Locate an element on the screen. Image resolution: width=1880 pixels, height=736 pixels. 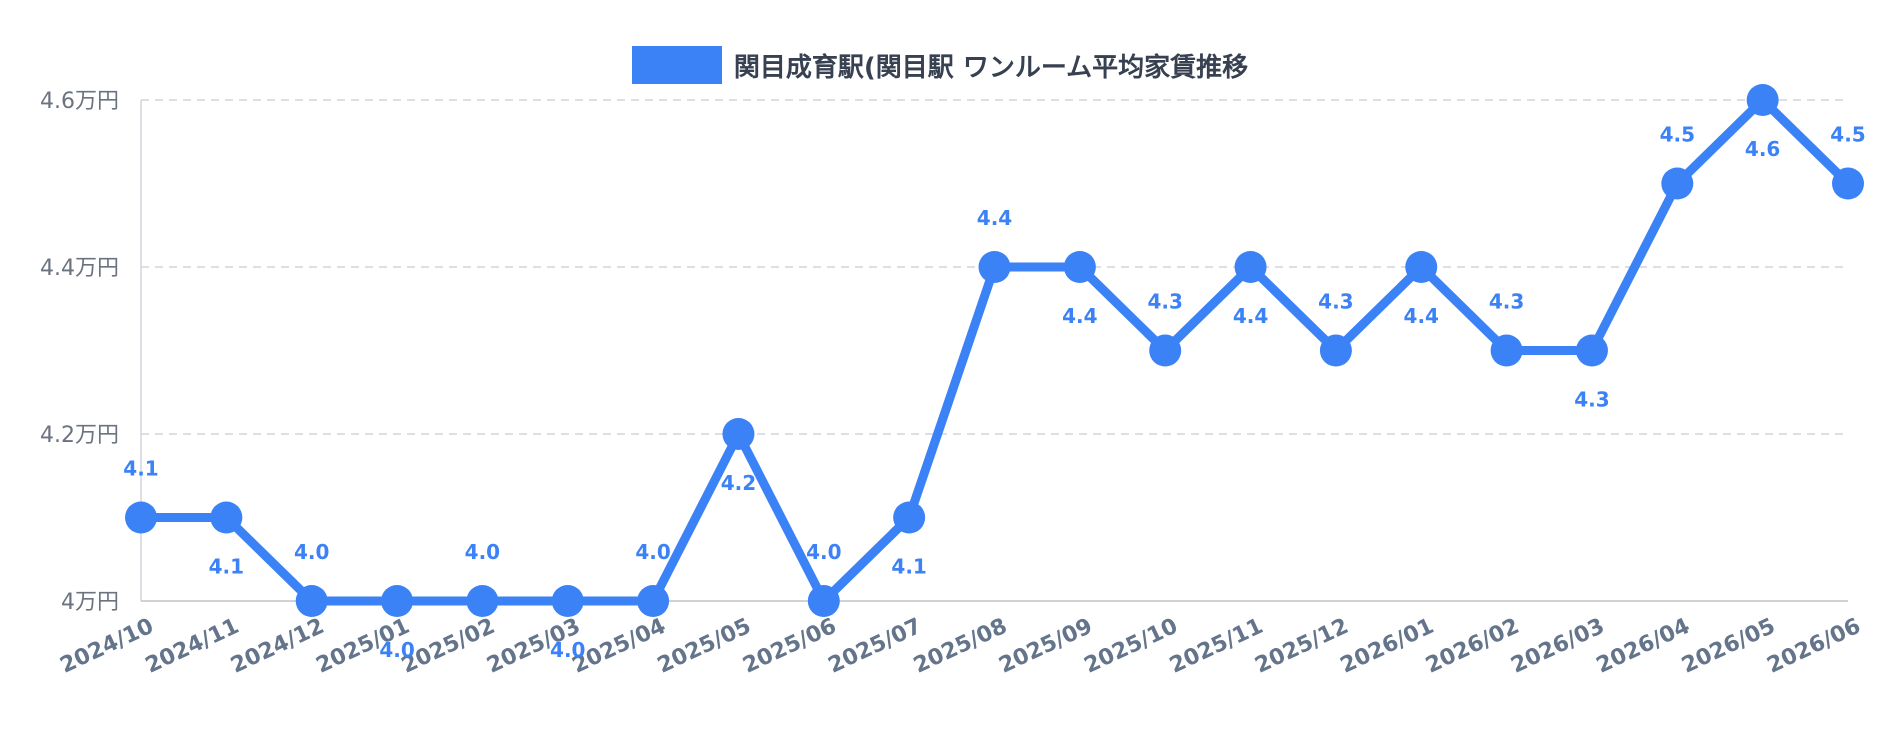
x-tick-label: 2026/06 is located at coordinates (1813, 646).